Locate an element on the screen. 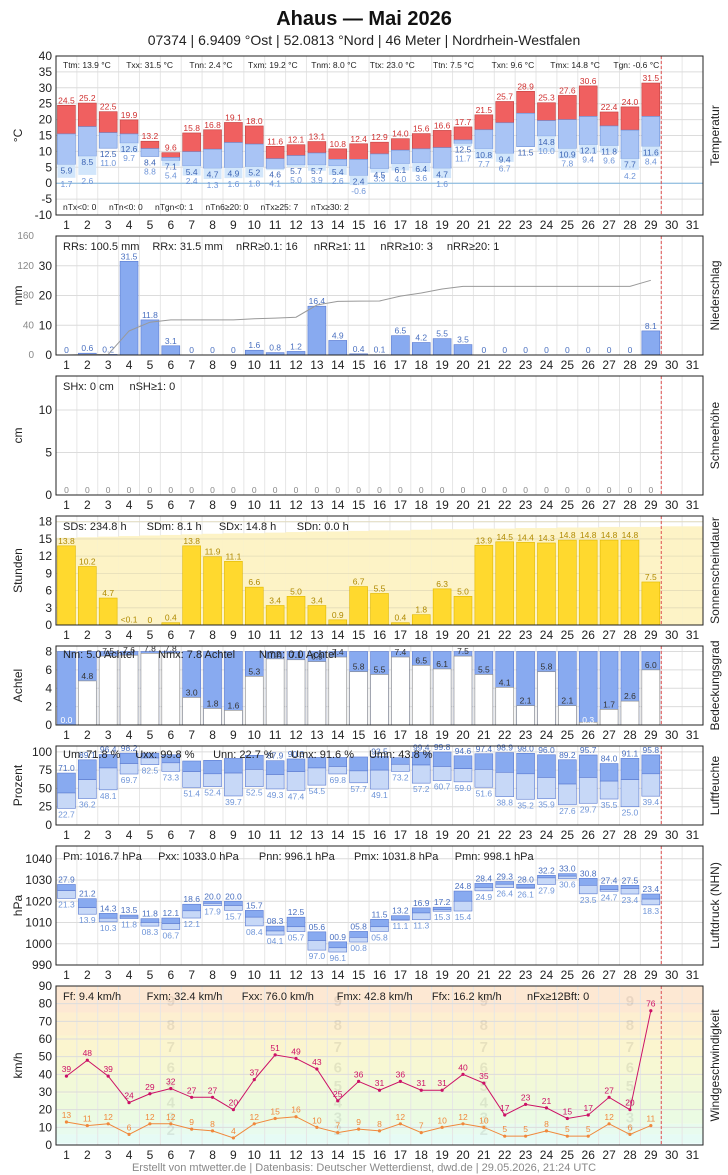  beaufort-band is located at coordinates (379, 1085).